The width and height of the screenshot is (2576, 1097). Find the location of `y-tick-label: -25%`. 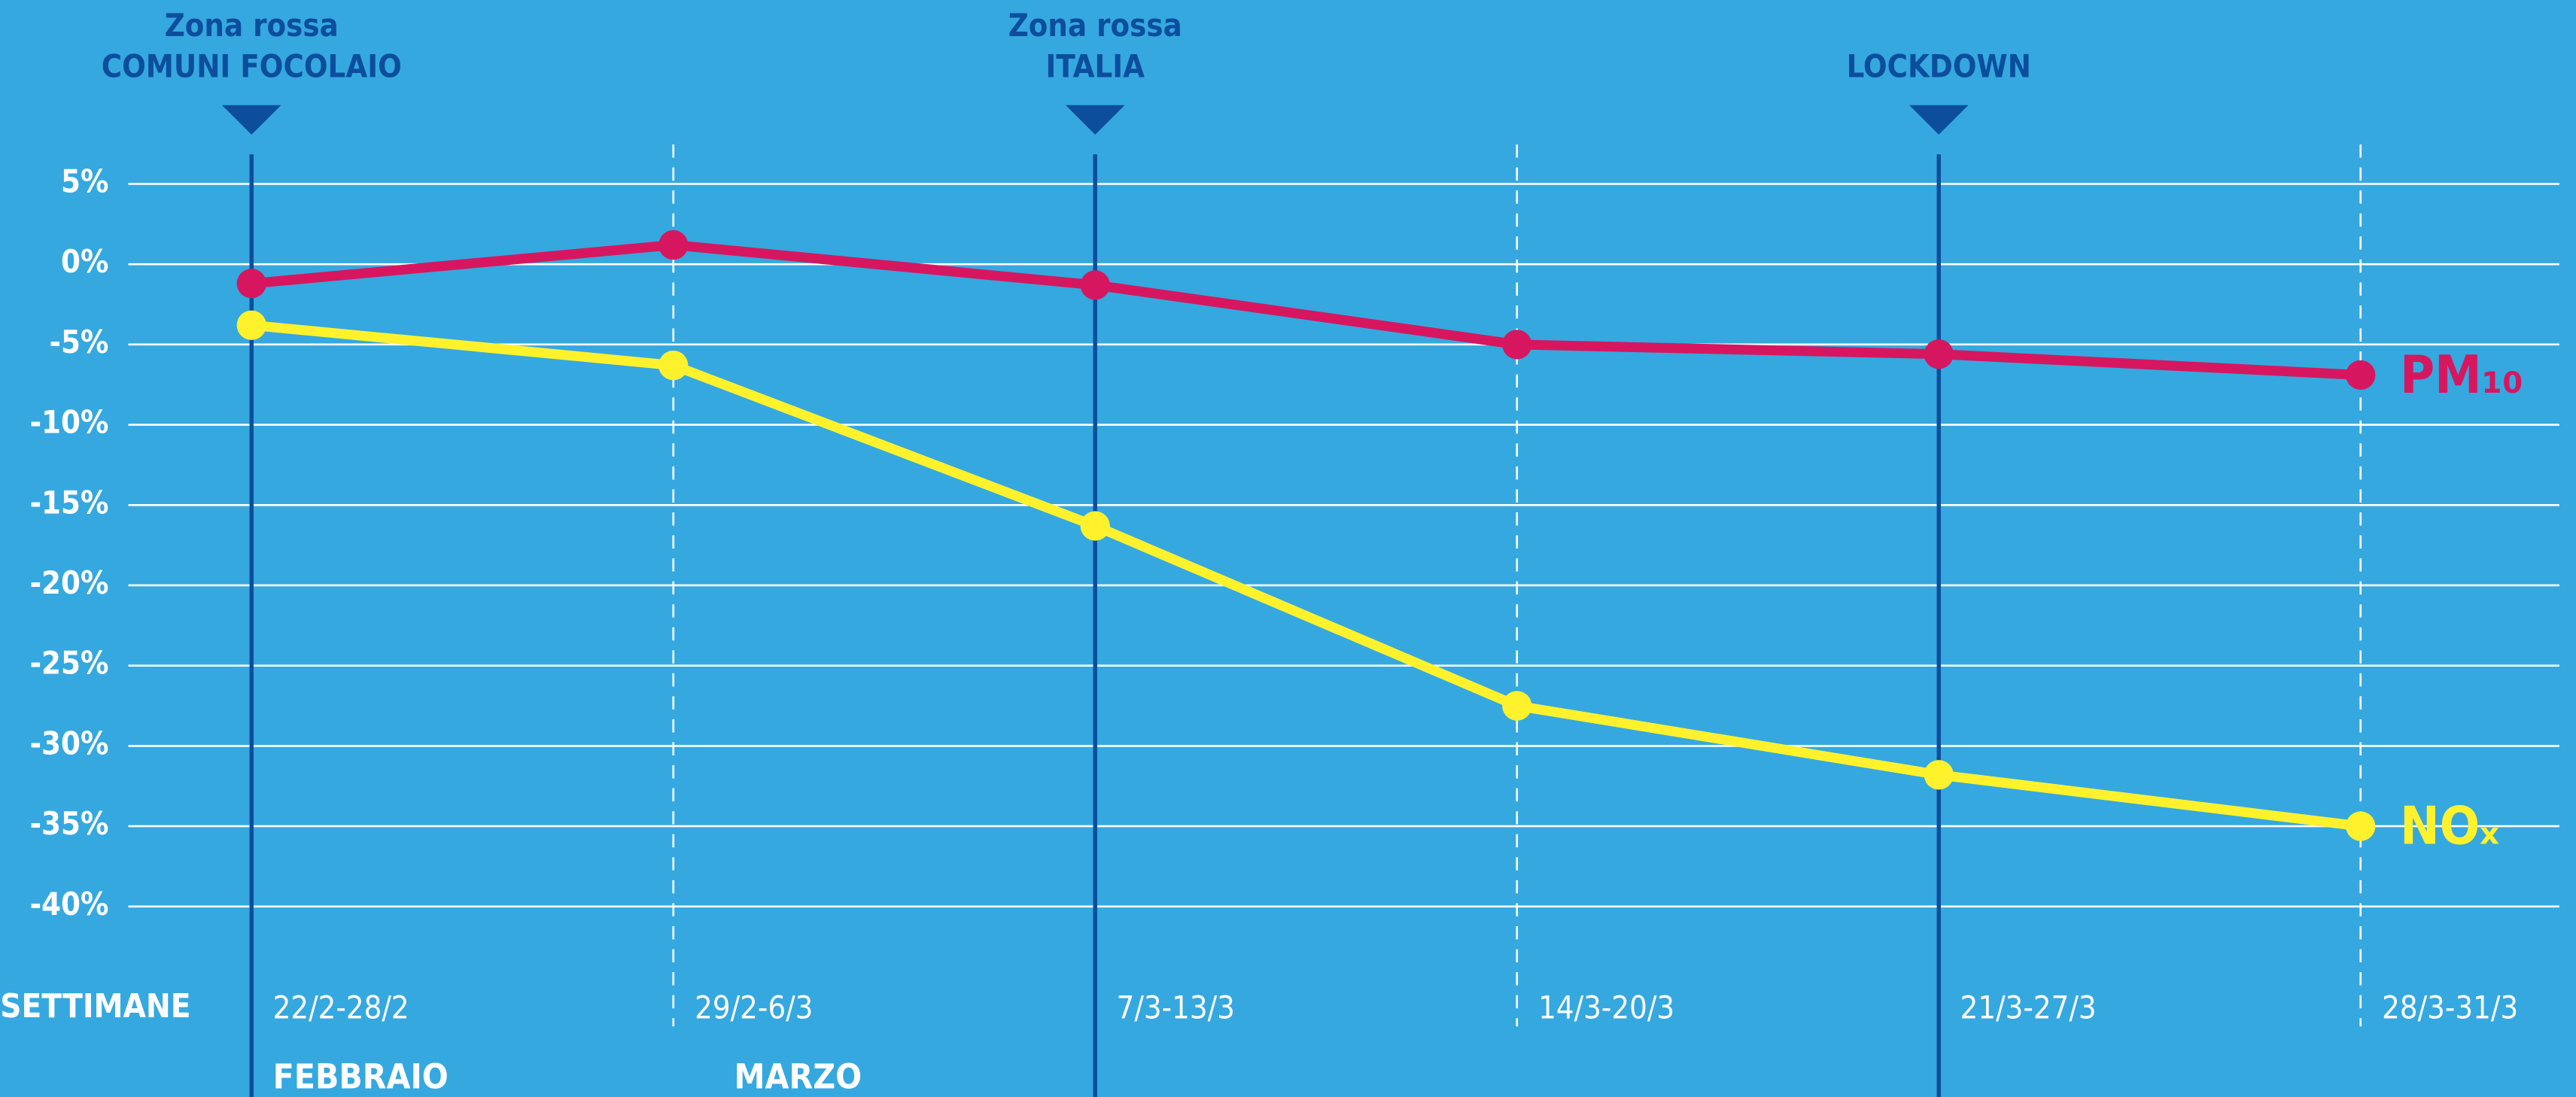

y-tick-label: -25% is located at coordinates (69, 664).